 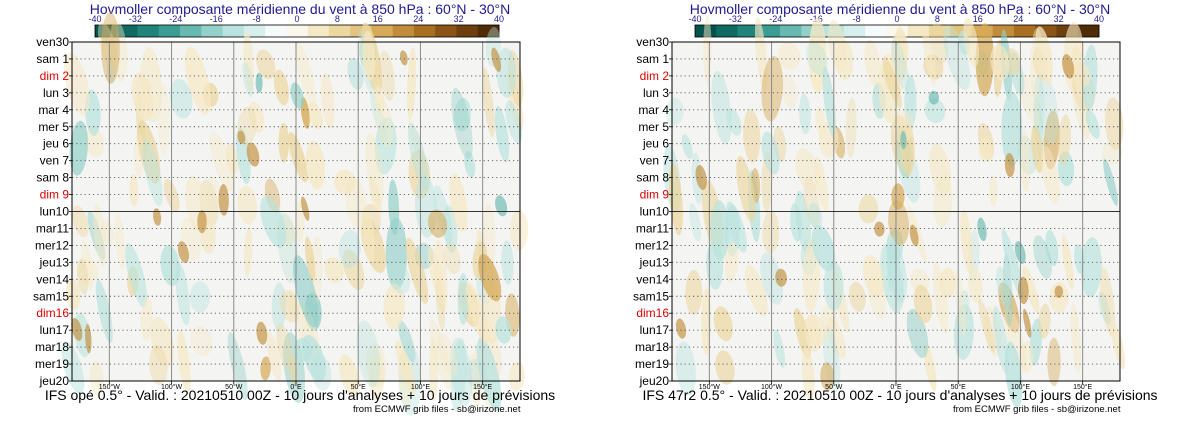 I want to click on day-label: ven30, so click(x=52, y=42).